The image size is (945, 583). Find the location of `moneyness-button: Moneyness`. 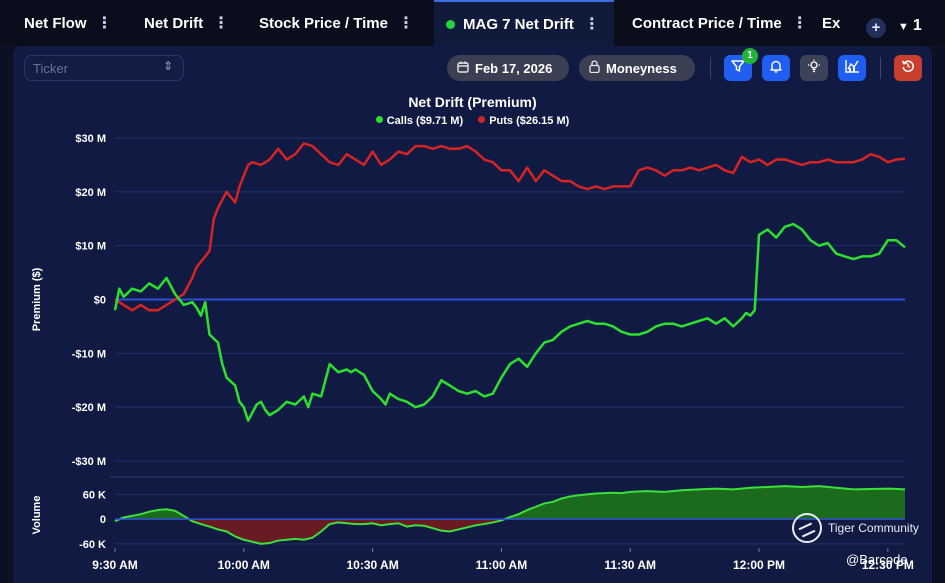

moneyness-button: Moneyness is located at coordinates (637, 68).